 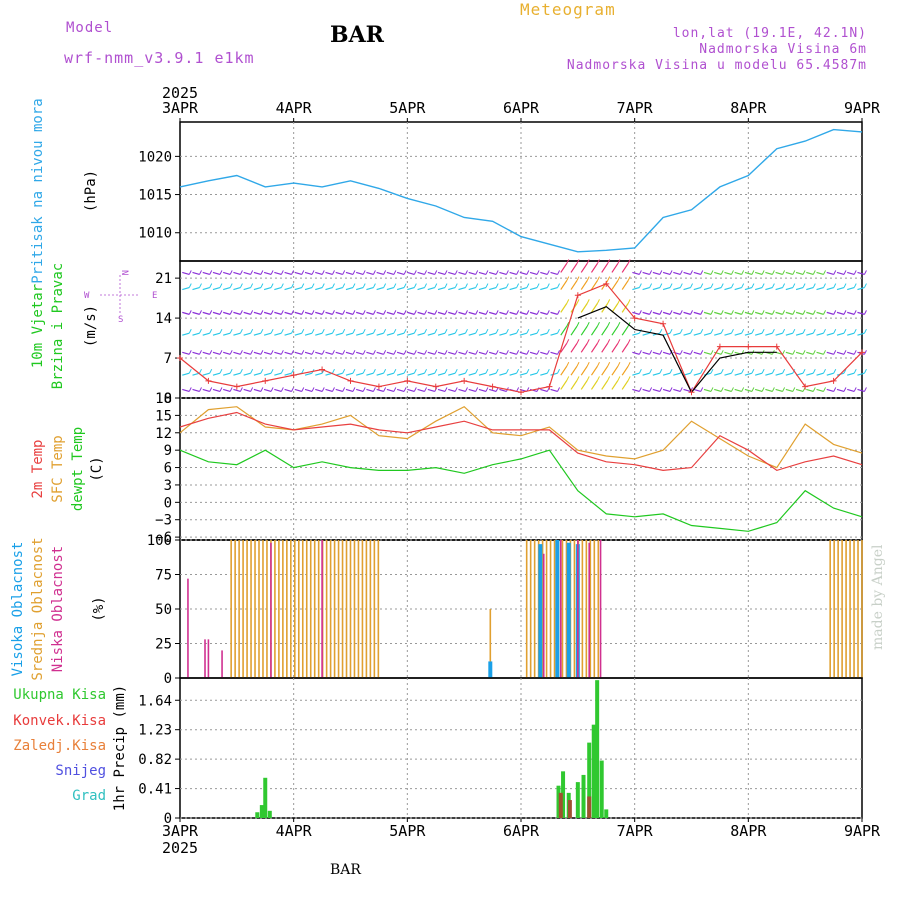 What do you see at coordinates (168, 359) in the screenshot?
I see `wind-ytick-label: 7` at bounding box center [168, 359].